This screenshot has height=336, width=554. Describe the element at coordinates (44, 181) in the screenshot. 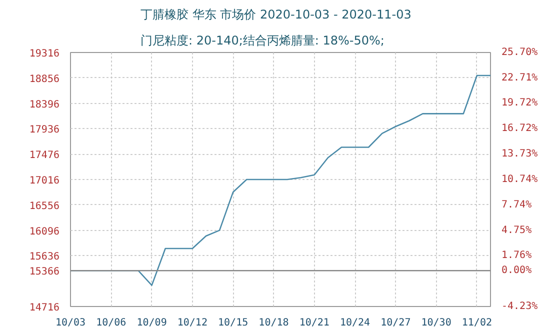

I see `y-tick-label: 17016` at that location.